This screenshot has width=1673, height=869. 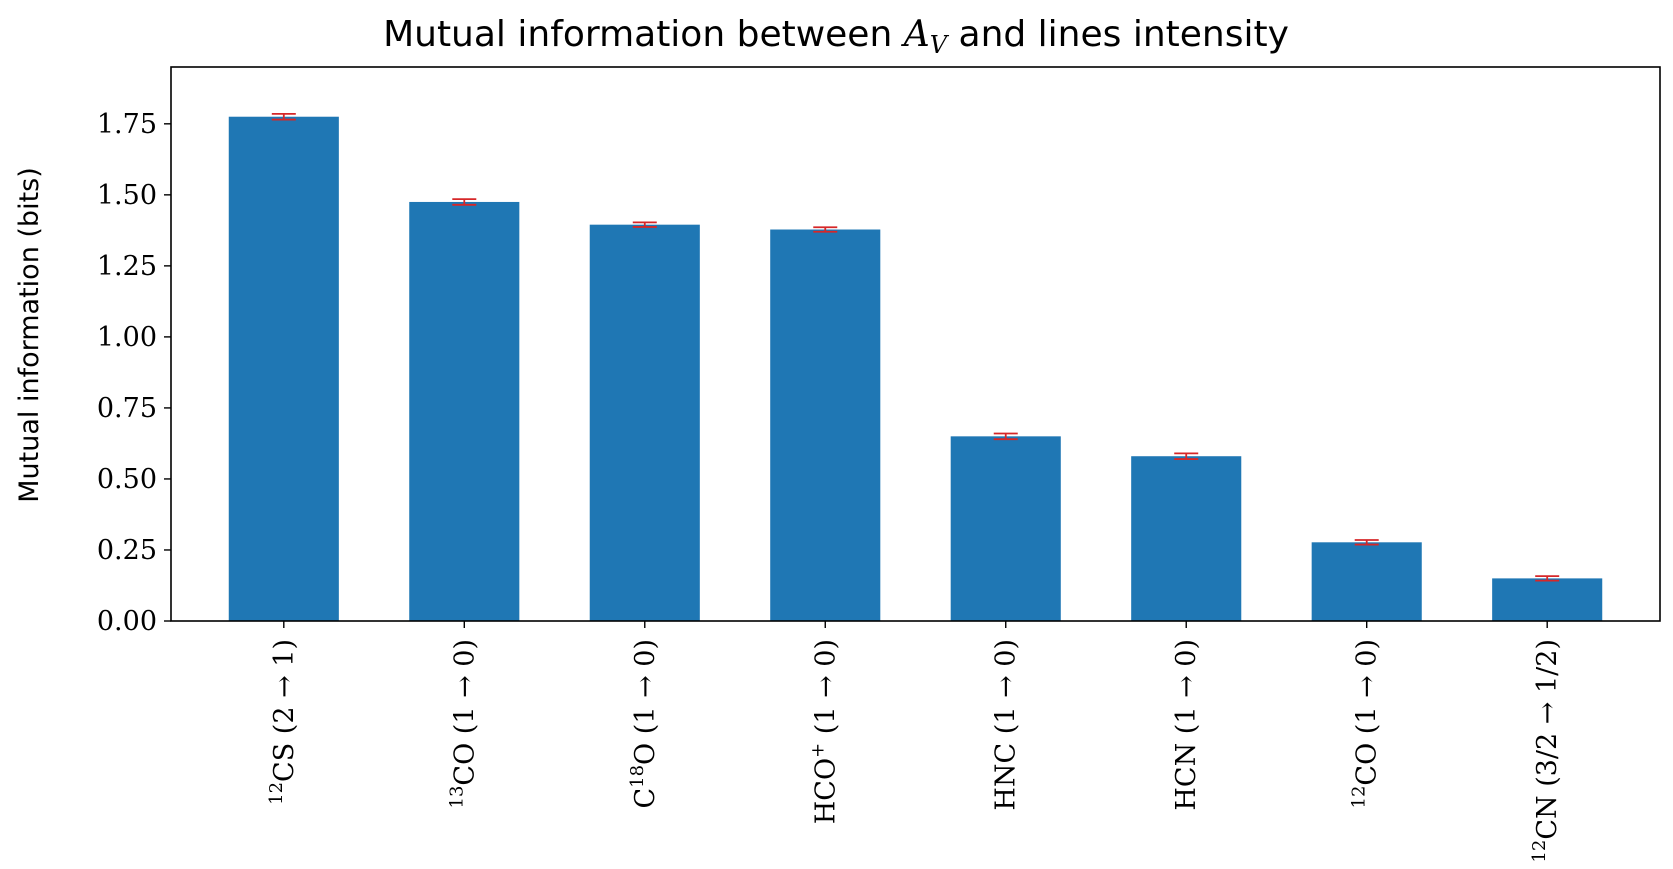 What do you see at coordinates (1006, 725) in the screenshot?
I see `x-tick-label-4: HNC (1 → 0)` at bounding box center [1006, 725].